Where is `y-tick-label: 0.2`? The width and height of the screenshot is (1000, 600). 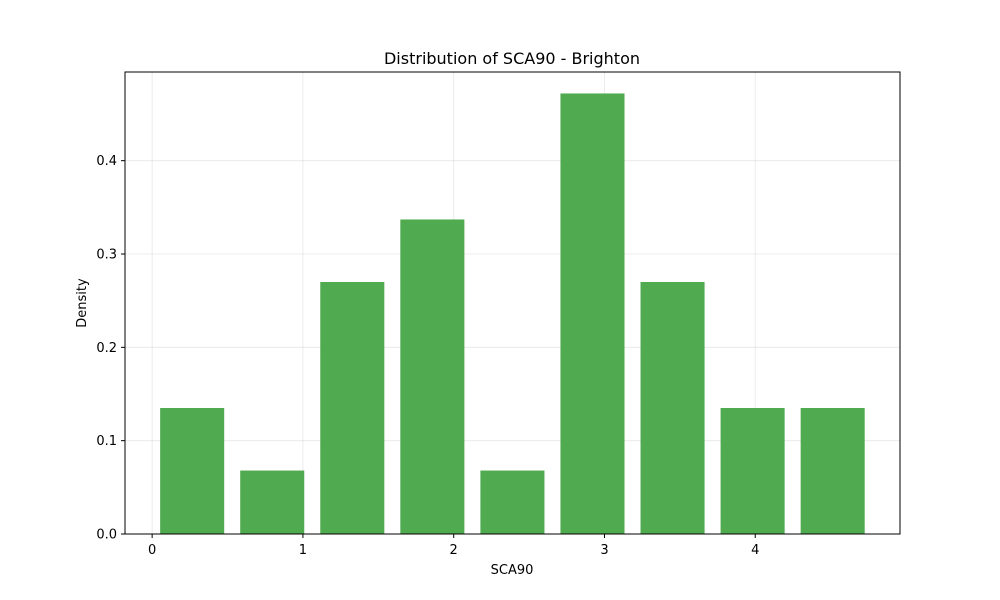 y-tick-label: 0.2 is located at coordinates (106, 348).